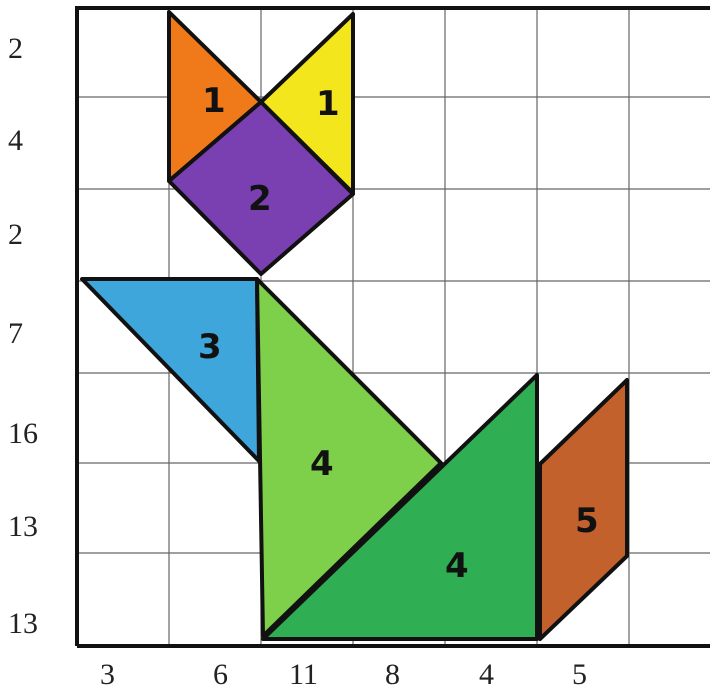 Image resolution: width=710 pixels, height=691 pixels. I want to click on purple-square-piece, so click(261, 188).